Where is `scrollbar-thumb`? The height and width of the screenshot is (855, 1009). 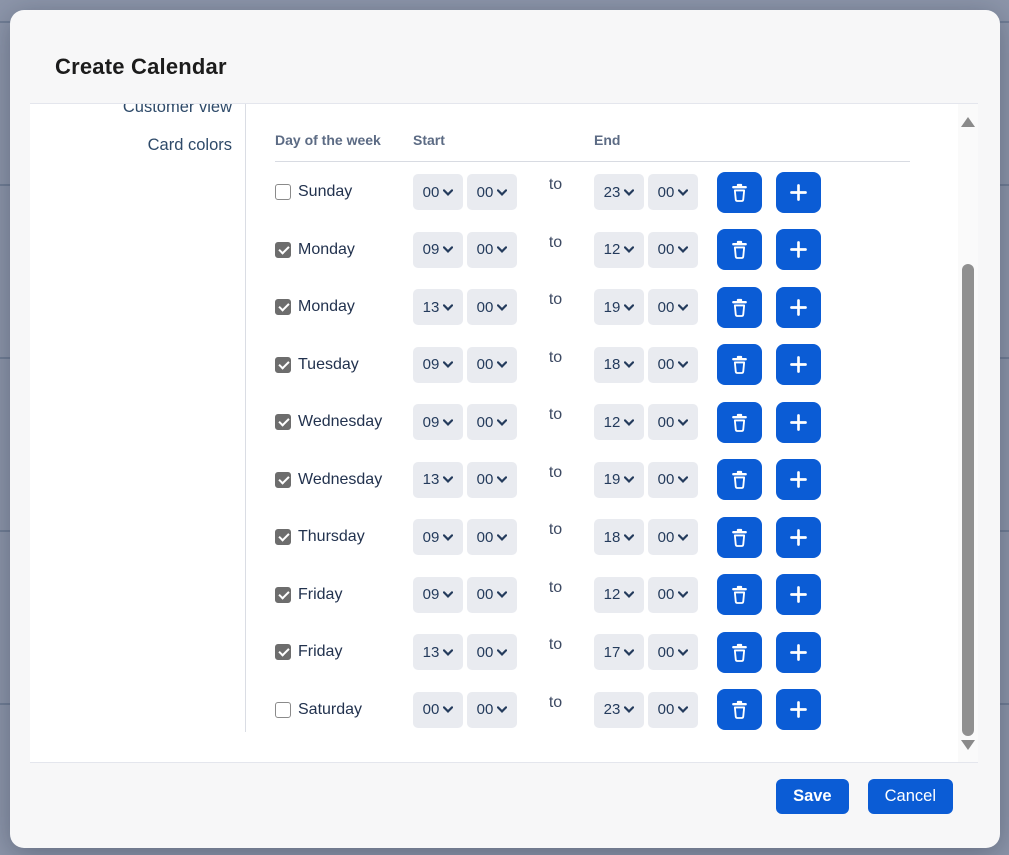
scrollbar-thumb is located at coordinates (968, 500).